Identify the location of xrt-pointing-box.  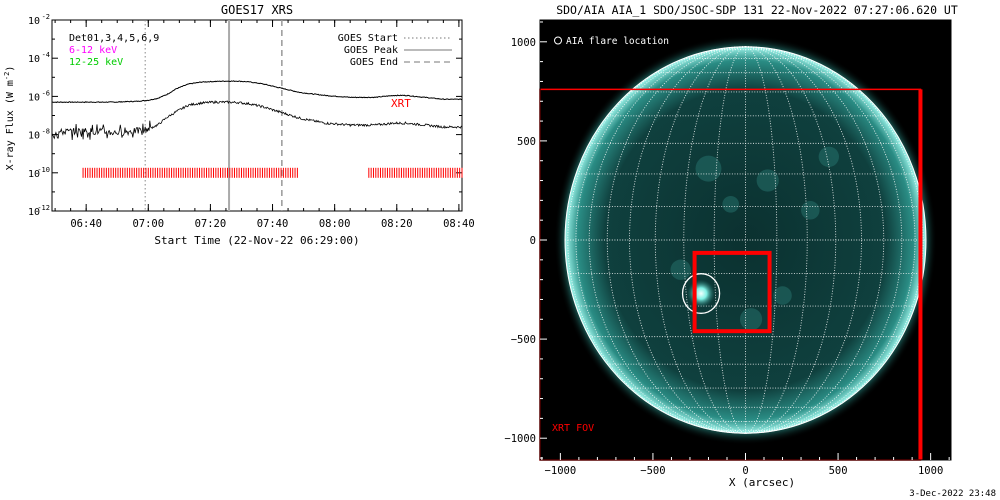
(732, 292).